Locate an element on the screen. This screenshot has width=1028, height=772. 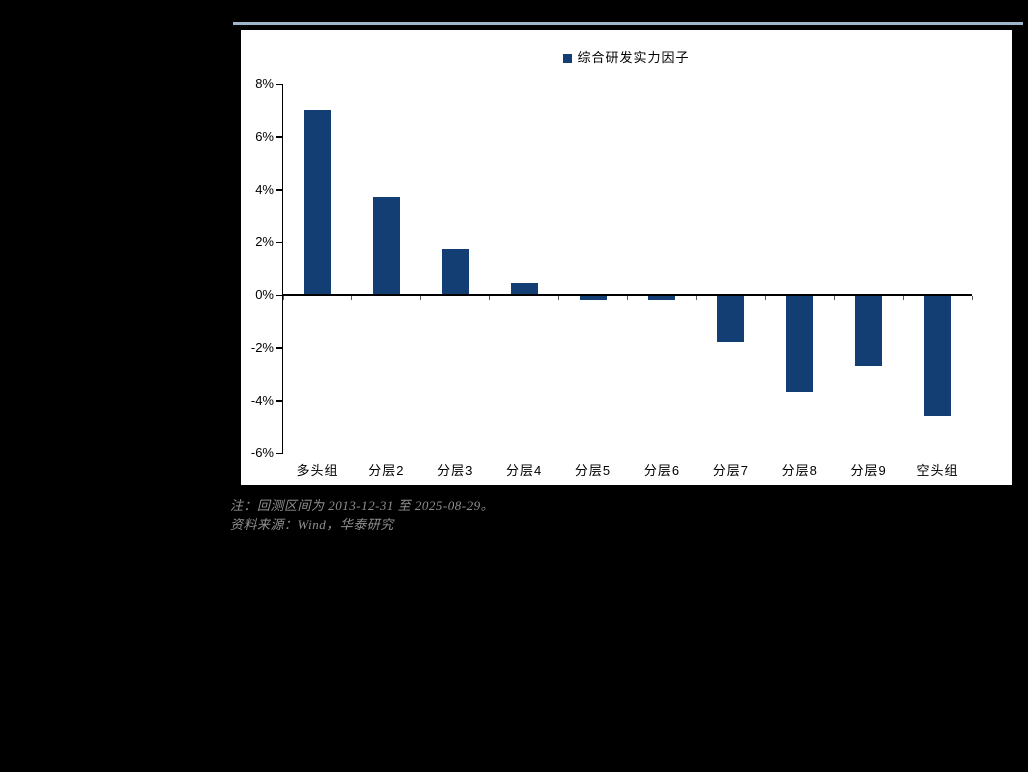
x-axis-label: 分层9 is located at coordinates (868, 470).